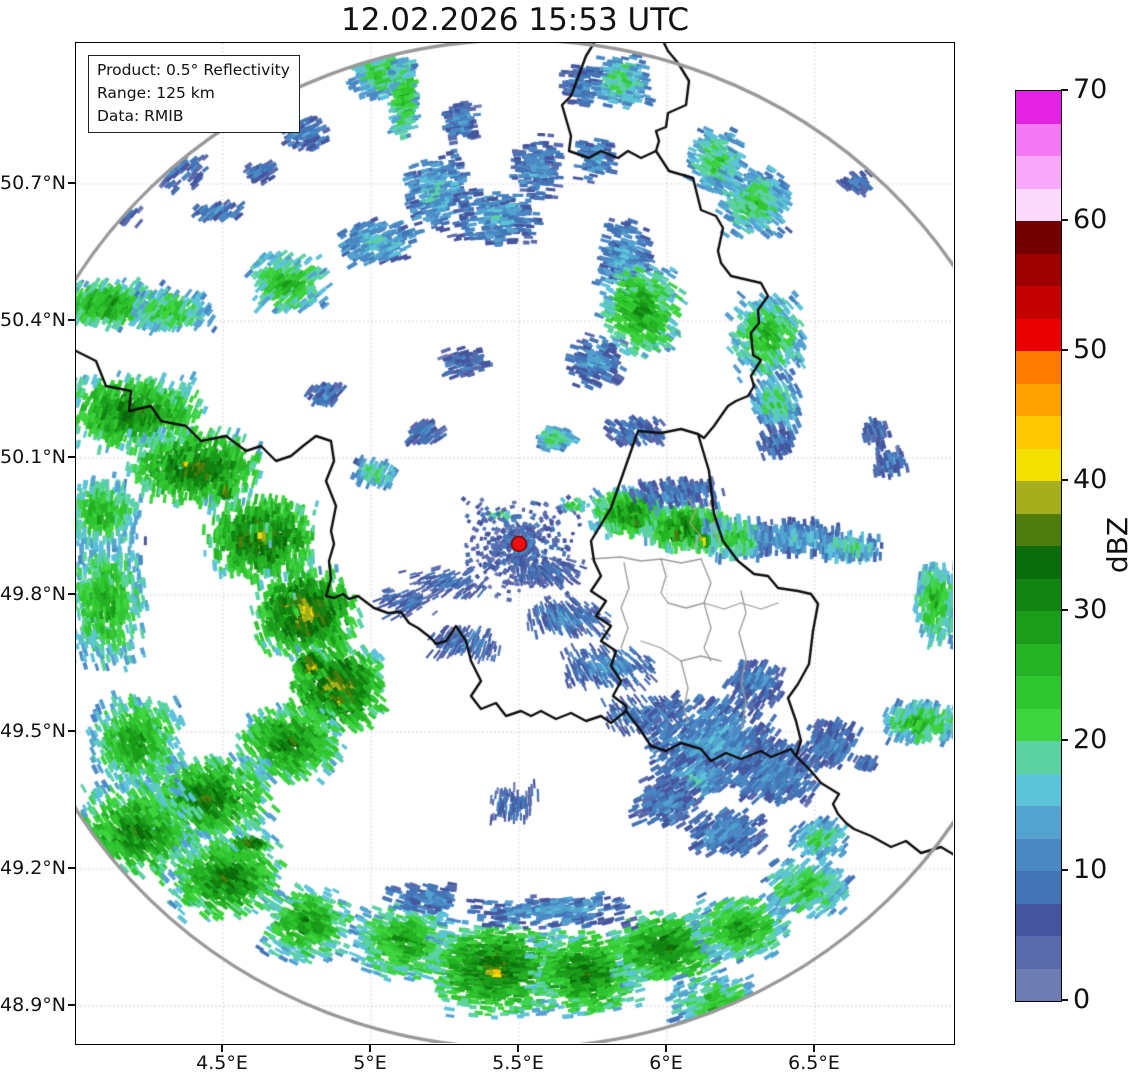 The height and width of the screenshot is (1081, 1148). What do you see at coordinates (666, 1063) in the screenshot?
I see `x-axis-tick-label: 6°E` at bounding box center [666, 1063].